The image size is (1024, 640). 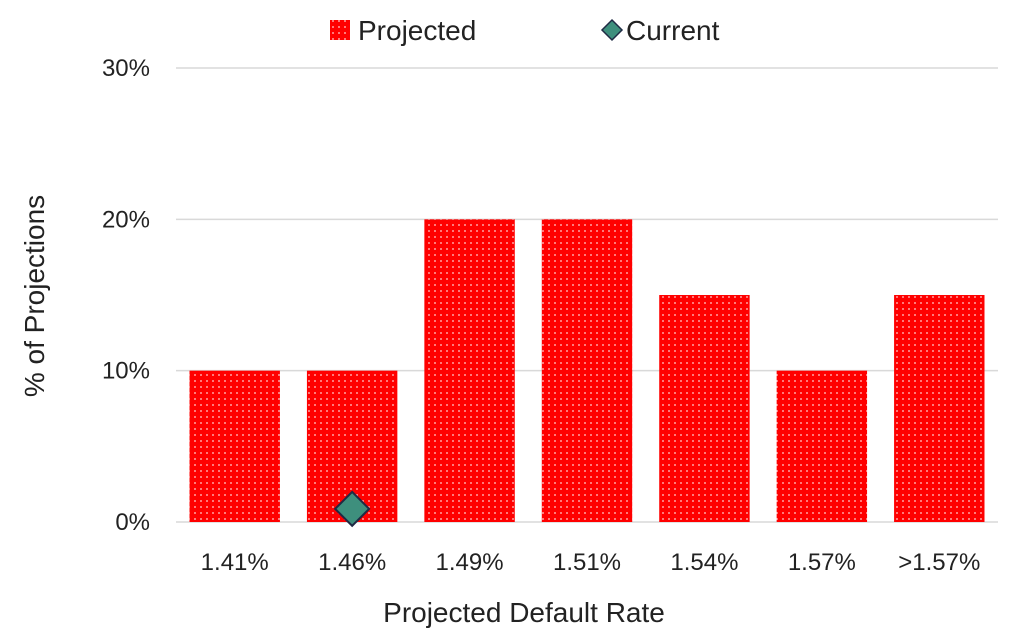 What do you see at coordinates (235, 562) in the screenshot?
I see `x-tick-label: 1.41%` at bounding box center [235, 562].